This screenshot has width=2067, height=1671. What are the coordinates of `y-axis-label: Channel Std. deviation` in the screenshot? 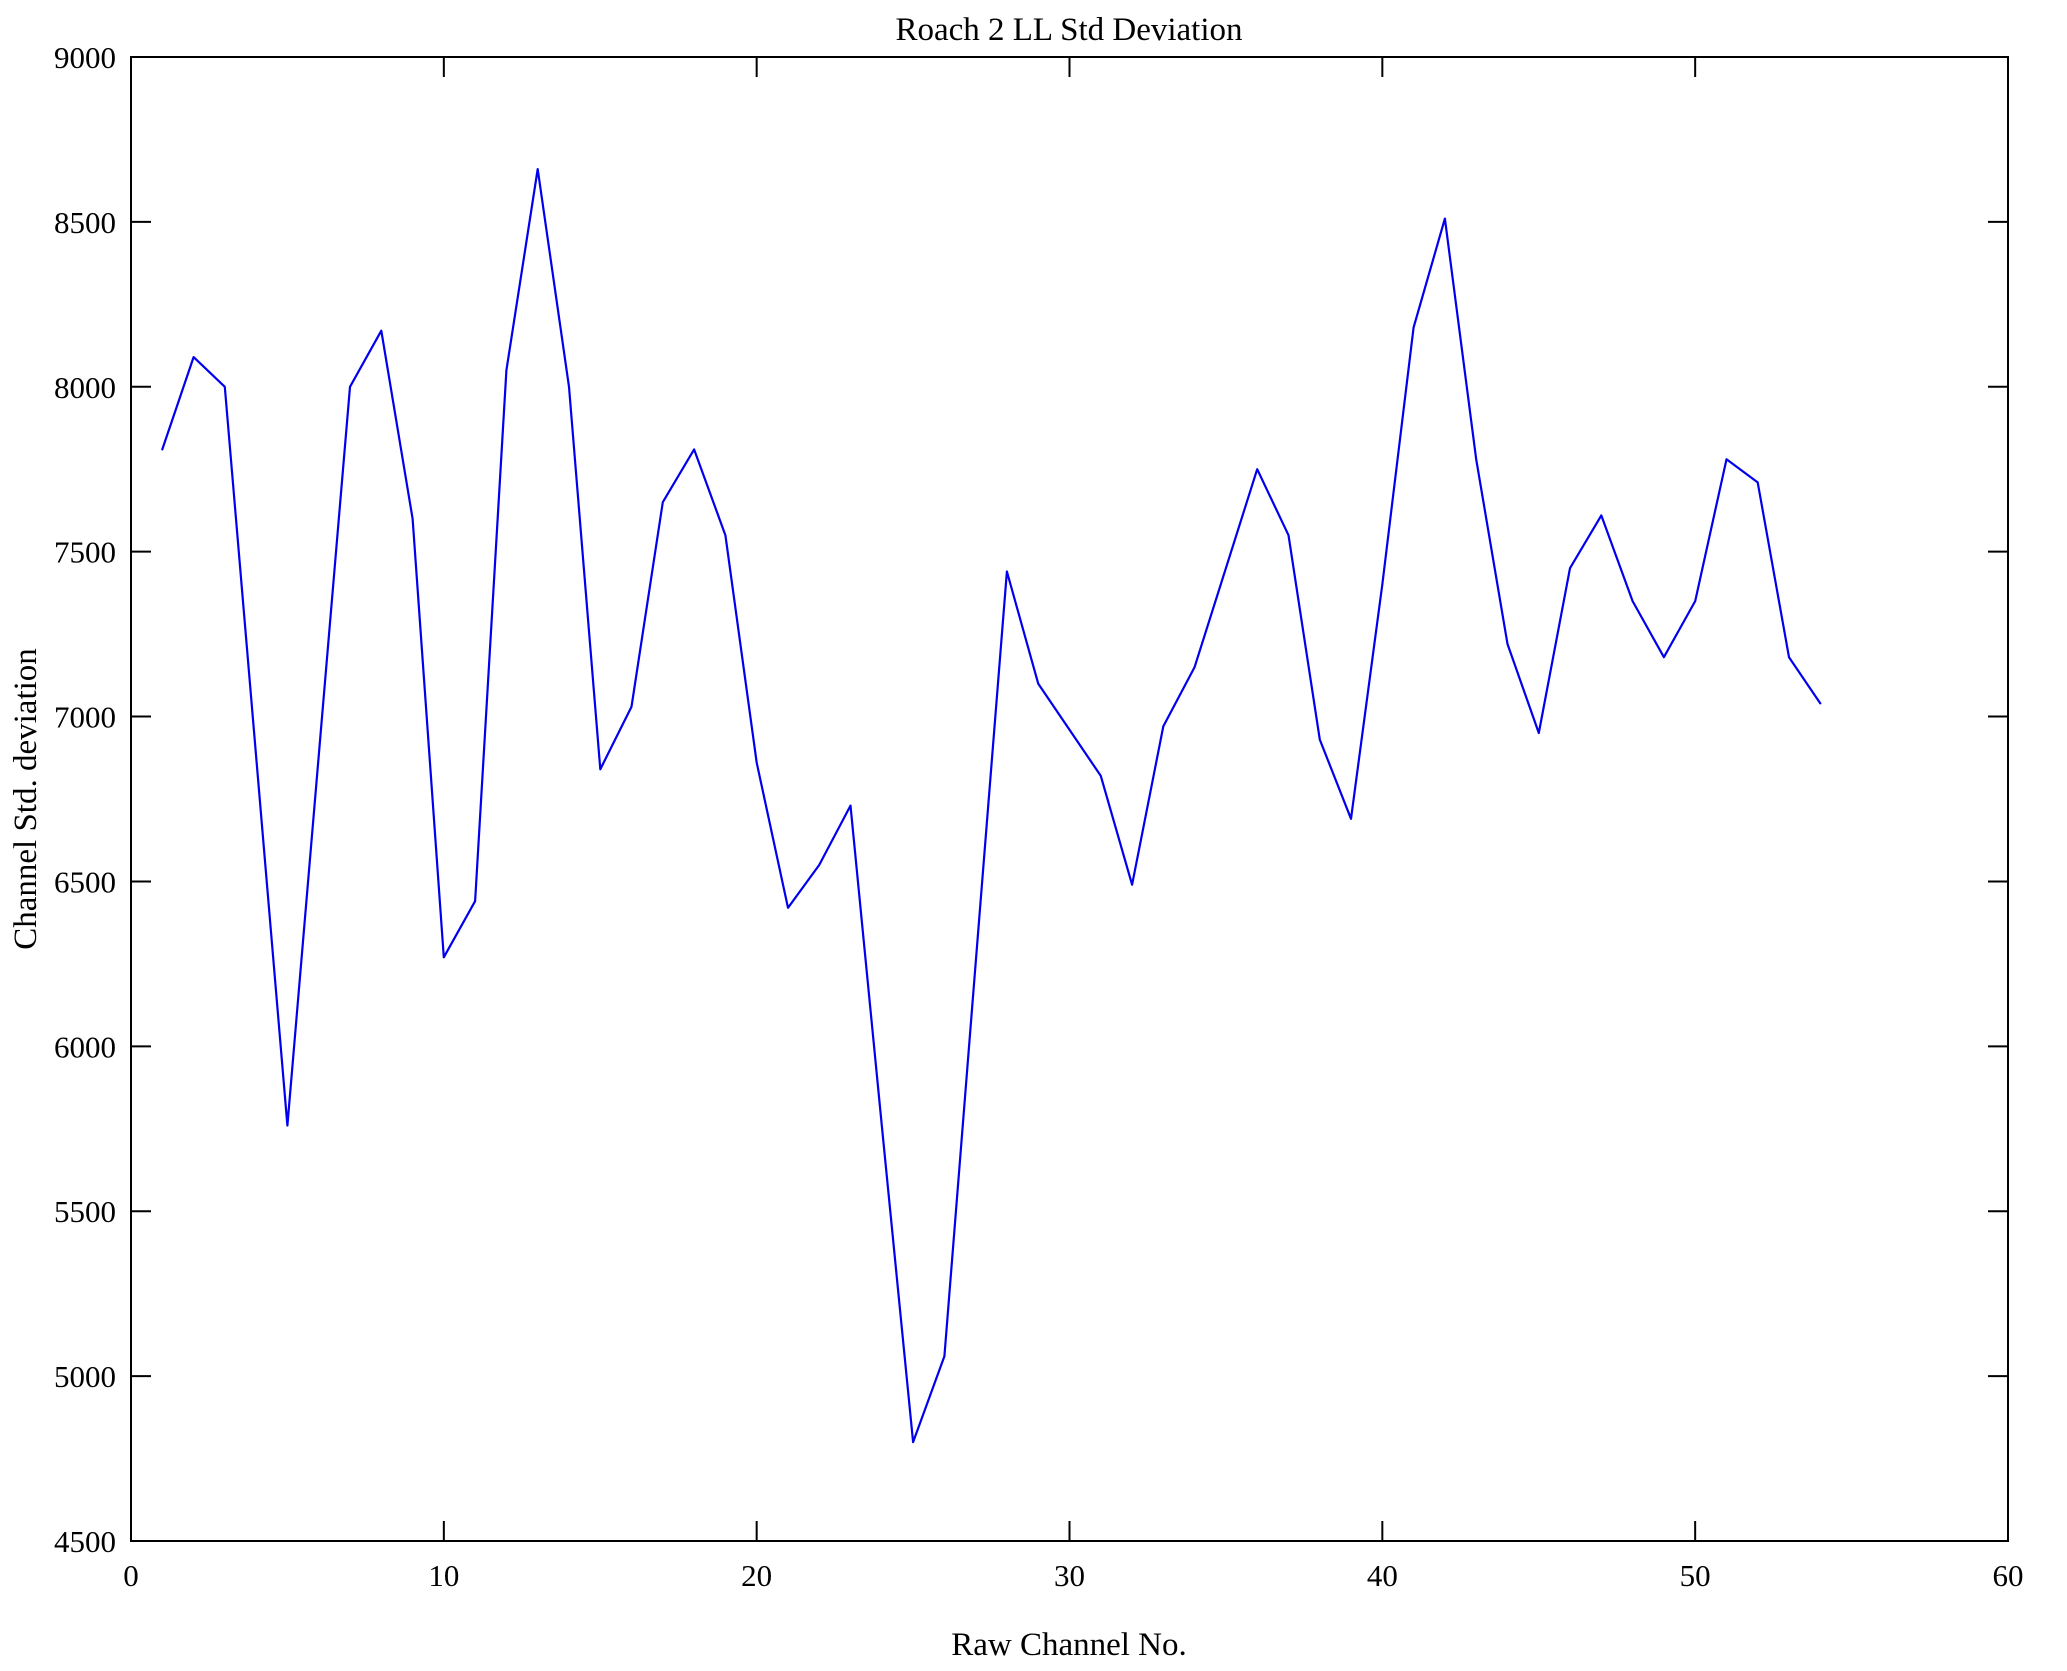 It's located at (26, 799).